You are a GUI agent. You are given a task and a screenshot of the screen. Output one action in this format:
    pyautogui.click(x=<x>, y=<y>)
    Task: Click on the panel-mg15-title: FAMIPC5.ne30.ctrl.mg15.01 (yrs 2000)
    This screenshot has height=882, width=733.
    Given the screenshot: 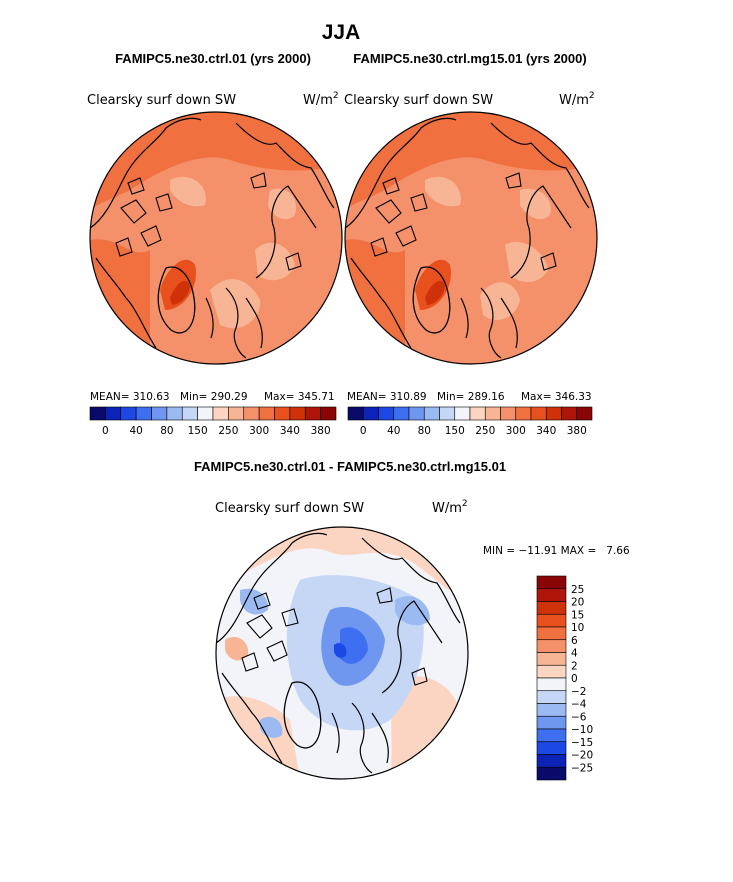 What is the action you would take?
    pyautogui.click(x=469, y=58)
    